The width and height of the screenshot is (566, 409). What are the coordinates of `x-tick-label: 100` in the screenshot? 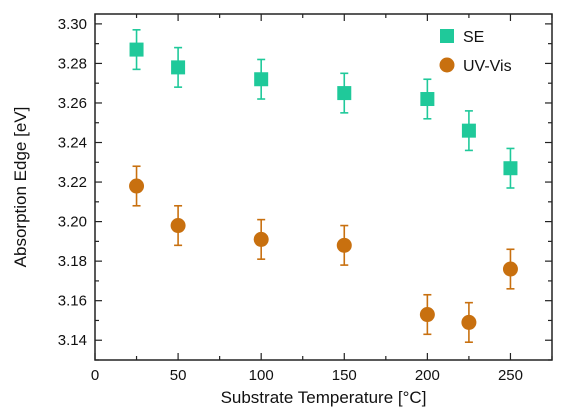 It's located at (261, 375).